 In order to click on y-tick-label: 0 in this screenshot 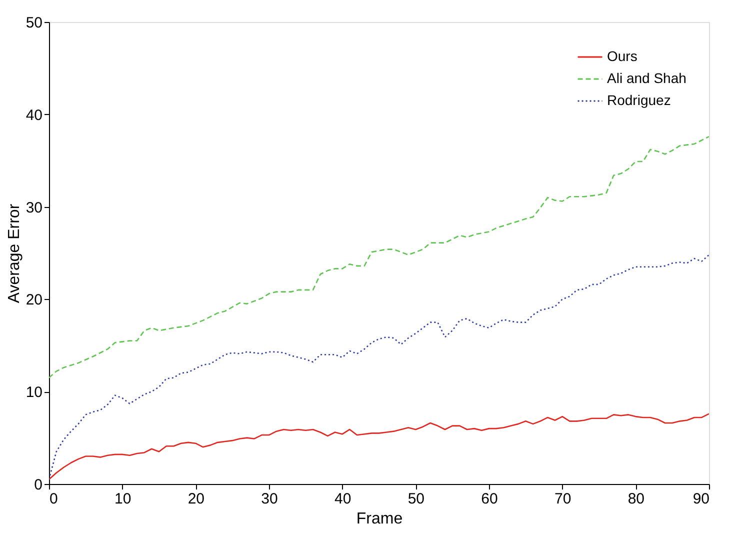, I will do `click(38, 485)`.